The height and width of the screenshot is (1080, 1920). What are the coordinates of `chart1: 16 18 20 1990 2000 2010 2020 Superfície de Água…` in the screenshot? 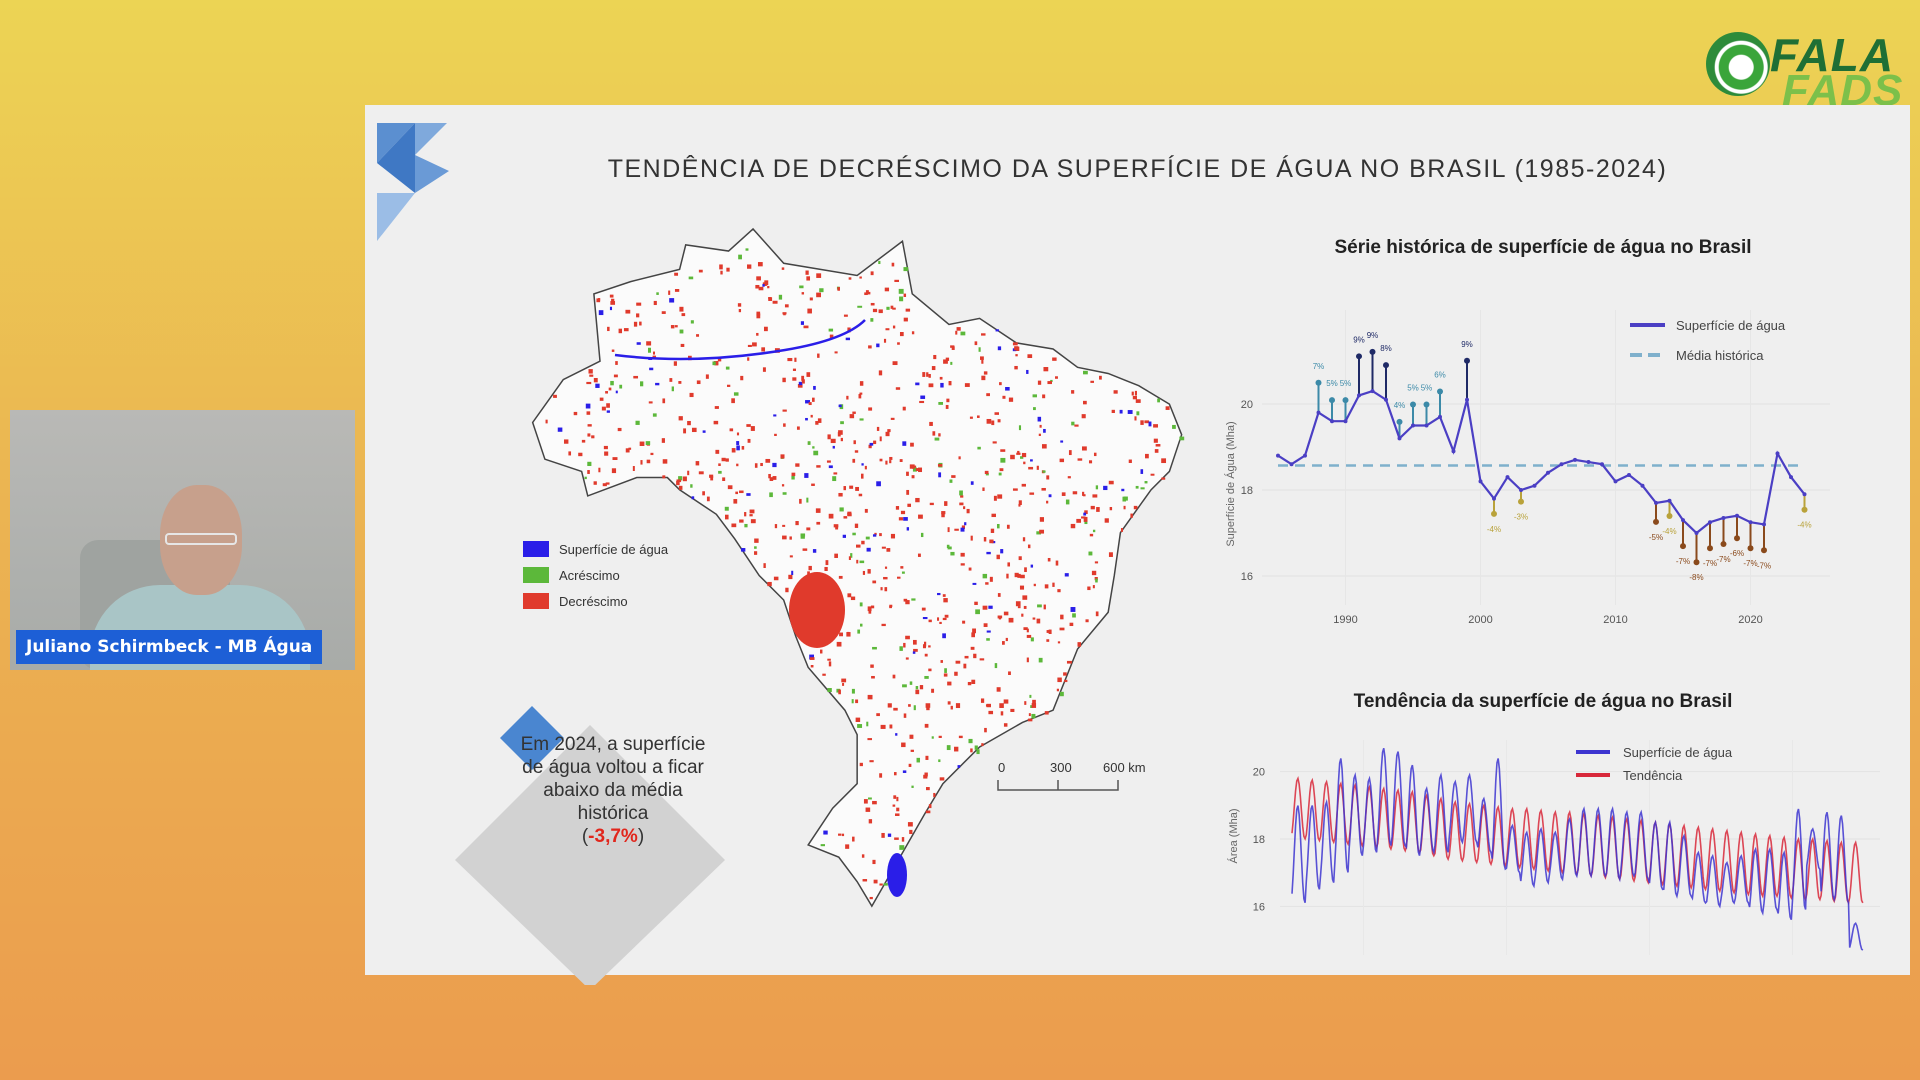 It's located at (1527, 468).